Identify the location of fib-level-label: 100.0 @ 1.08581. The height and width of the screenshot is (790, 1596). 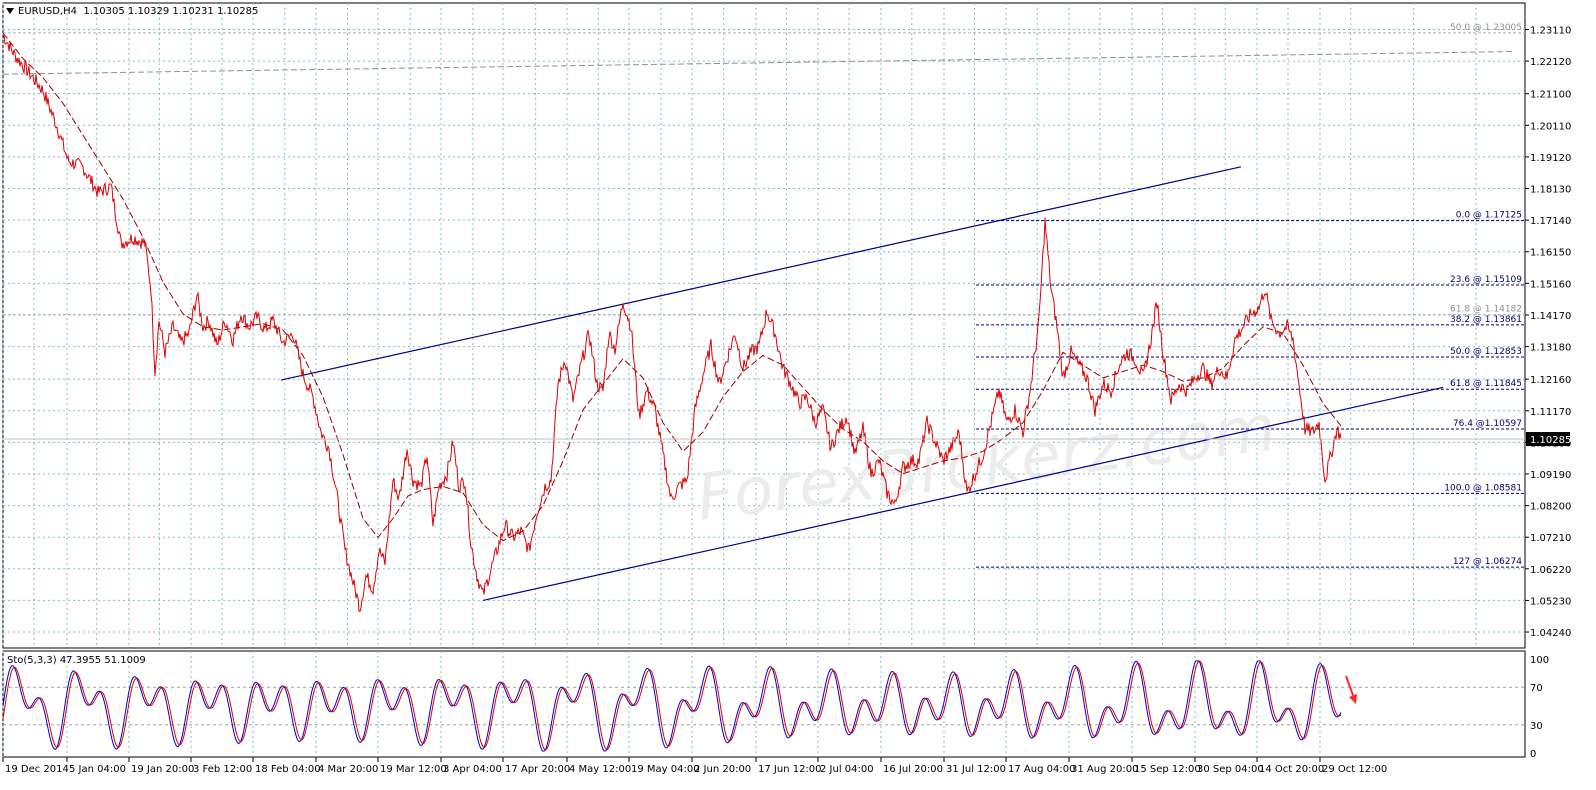
(1483, 488).